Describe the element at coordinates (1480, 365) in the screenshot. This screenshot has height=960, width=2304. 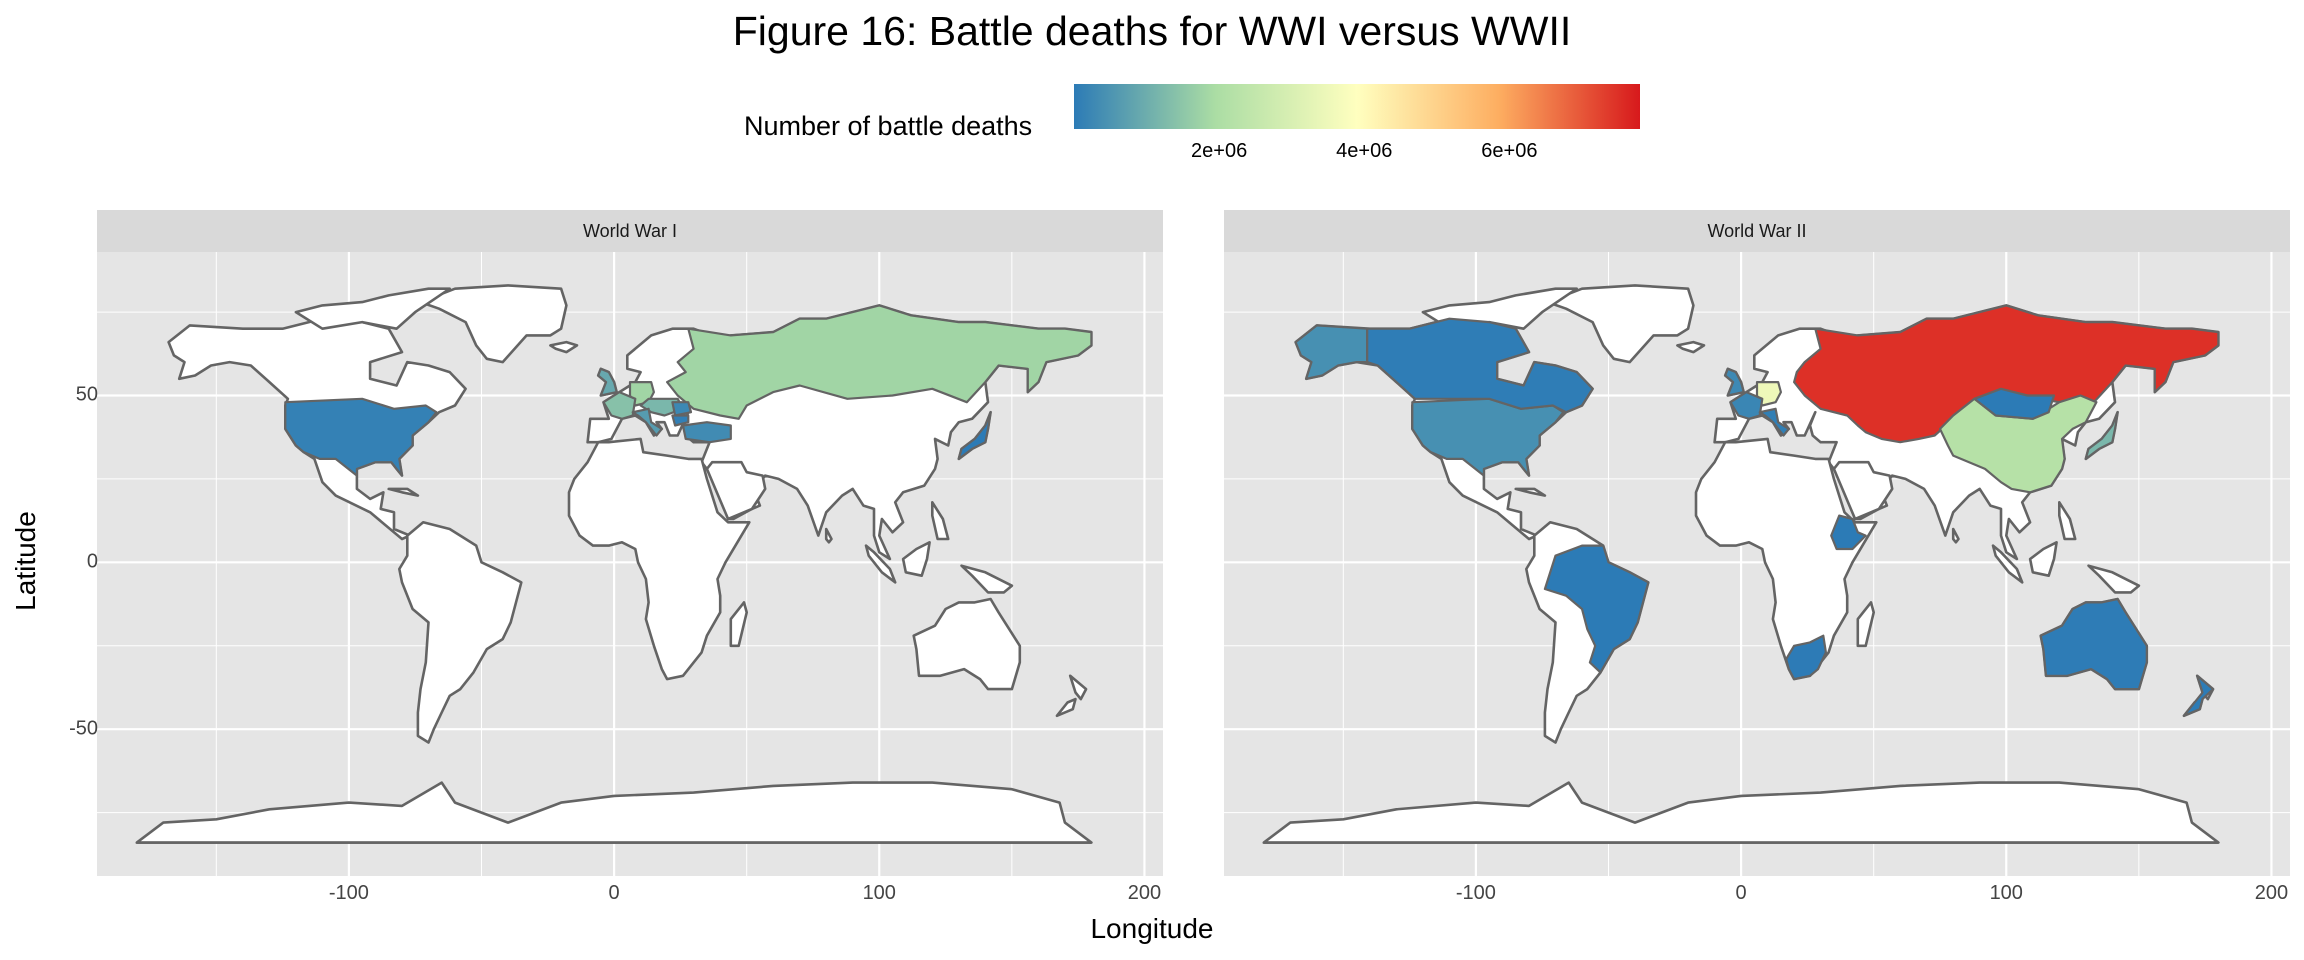
I see `country-canada` at that location.